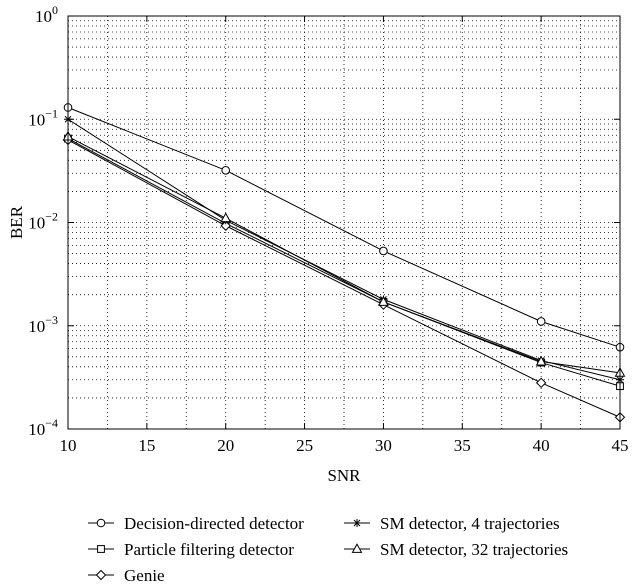 The height and width of the screenshot is (588, 639). I want to click on legend-item: SM detector, 32 trajectories, so click(456, 549).